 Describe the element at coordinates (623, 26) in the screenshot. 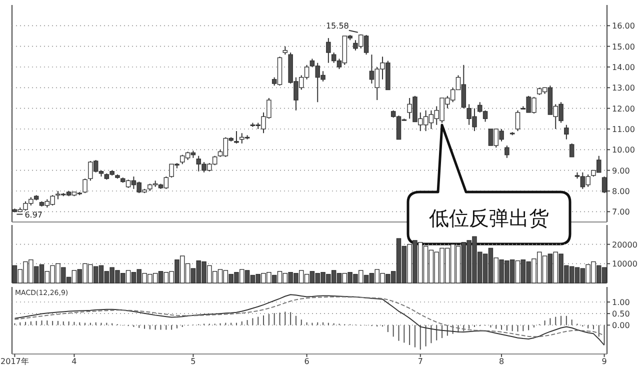

I see `y-tick-label: 16.00` at that location.